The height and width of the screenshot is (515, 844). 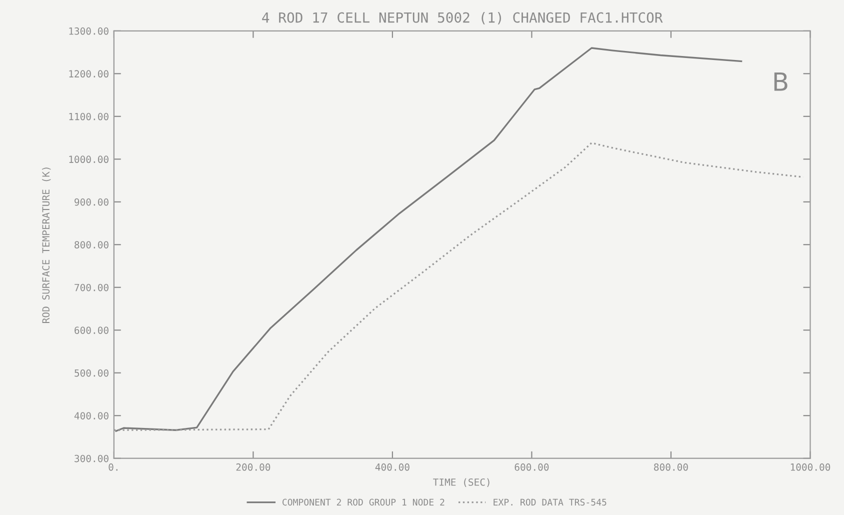 I want to click on x-tick-label: 0., so click(x=113, y=467).